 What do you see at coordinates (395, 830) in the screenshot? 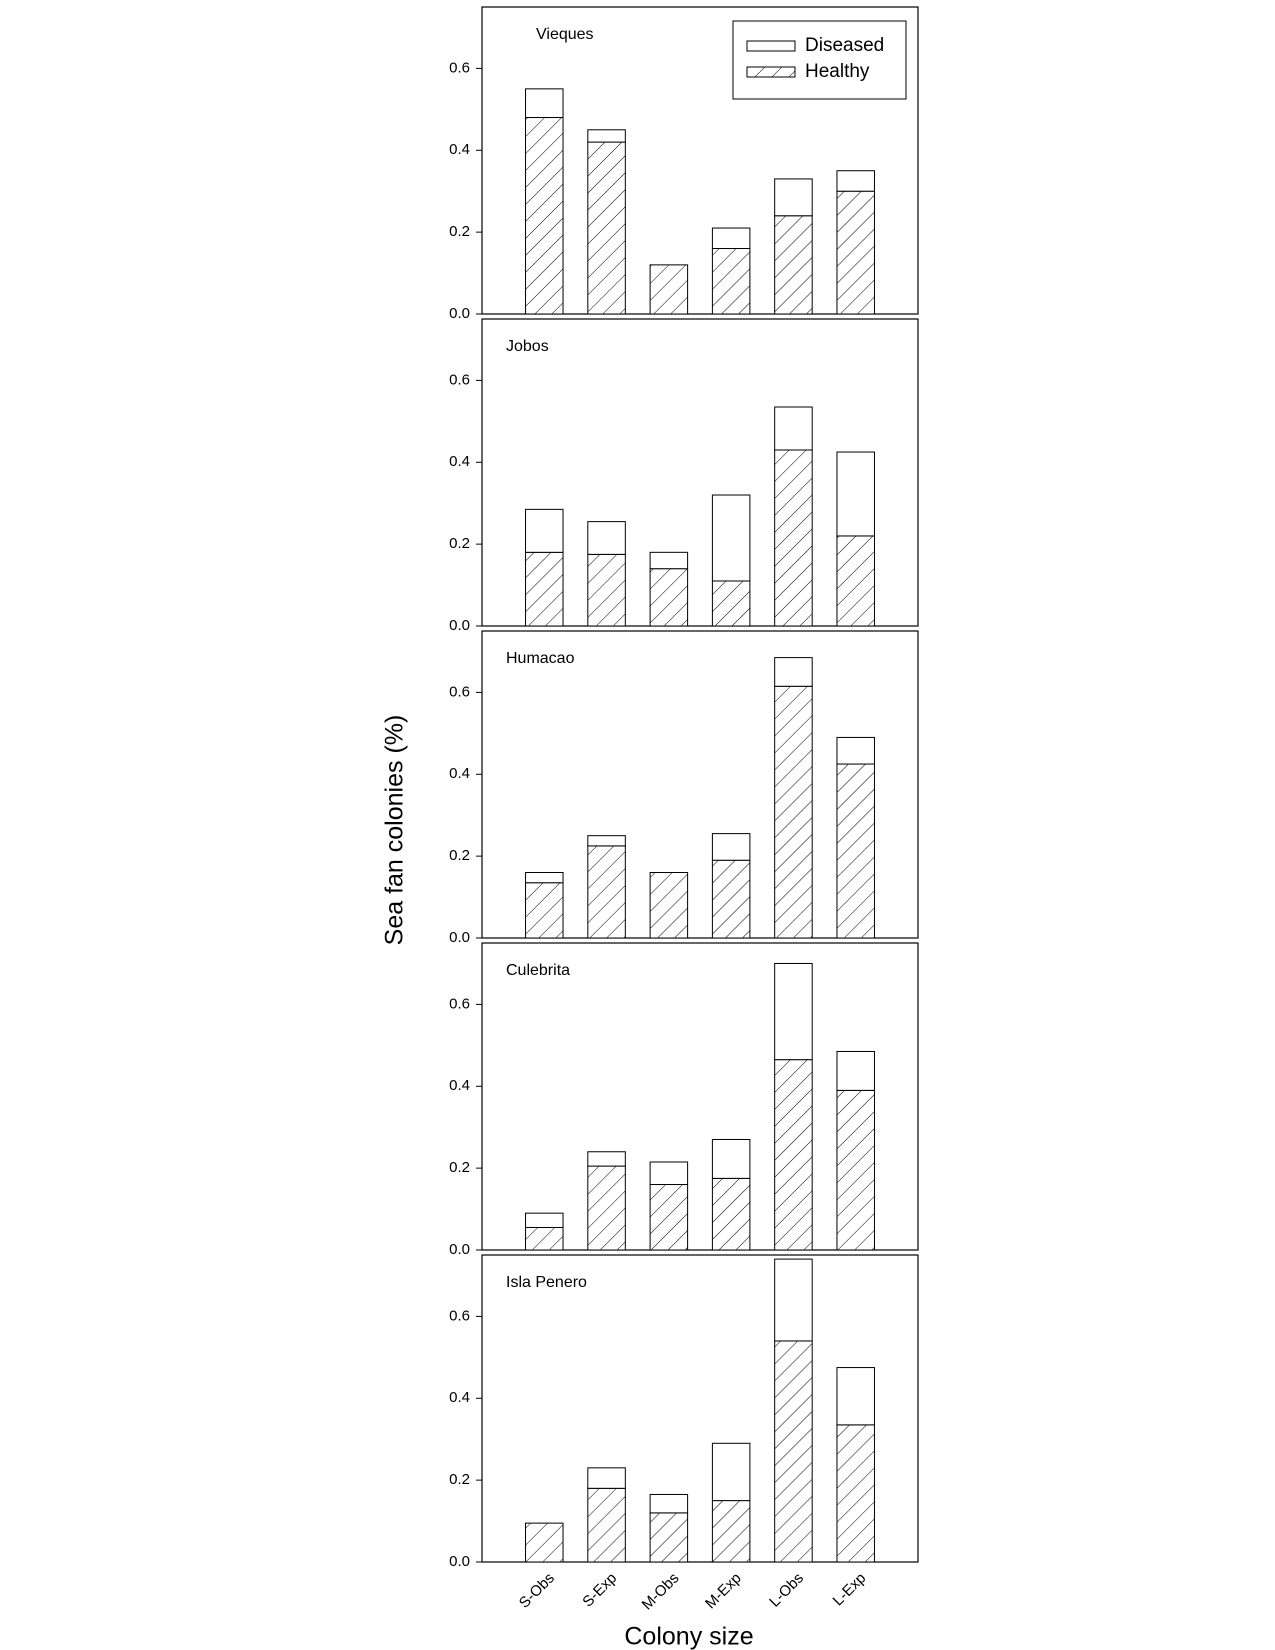
I see `y-axis-title: Sea fan colonies (%)` at bounding box center [395, 830].